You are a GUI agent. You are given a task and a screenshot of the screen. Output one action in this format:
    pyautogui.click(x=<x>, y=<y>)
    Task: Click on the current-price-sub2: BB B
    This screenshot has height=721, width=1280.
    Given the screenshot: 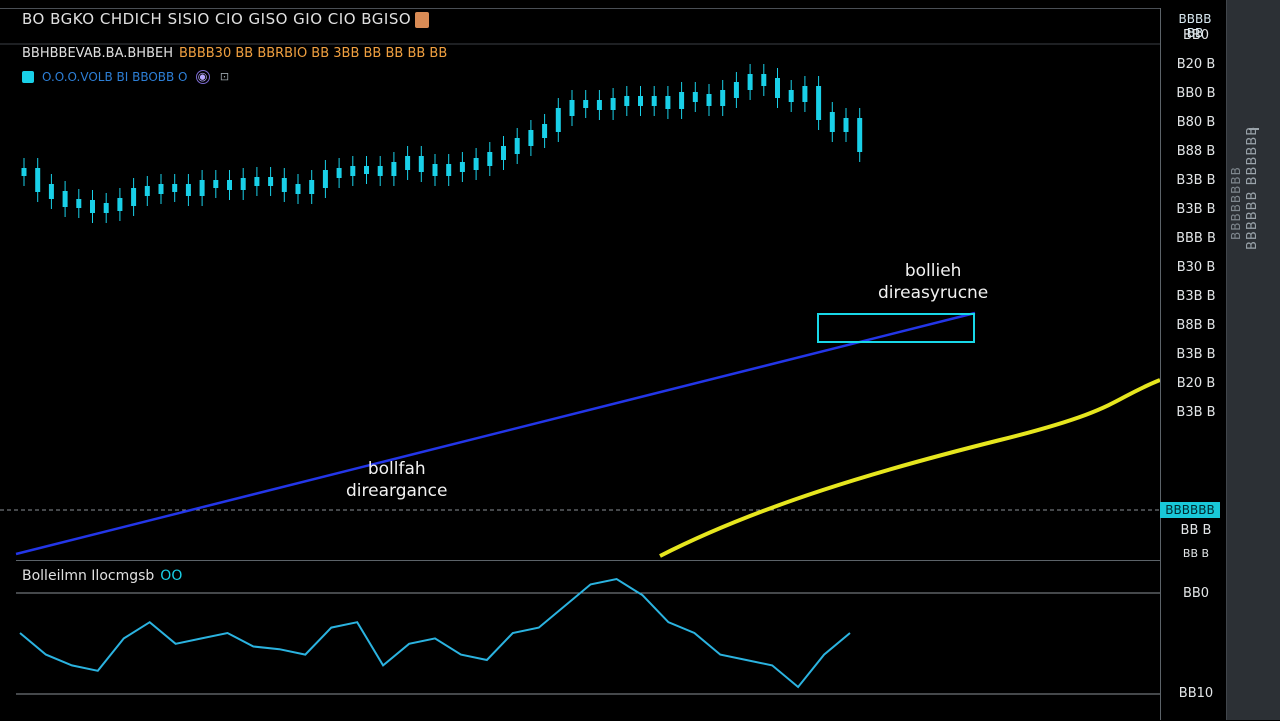 What is the action you would take?
    pyautogui.click(x=1196, y=553)
    